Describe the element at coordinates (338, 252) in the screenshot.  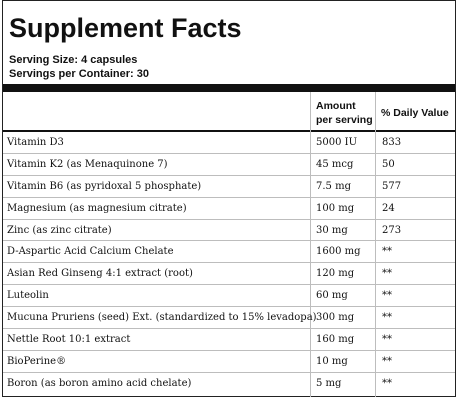
I see `nutrient-amount: 1600 mg` at that location.